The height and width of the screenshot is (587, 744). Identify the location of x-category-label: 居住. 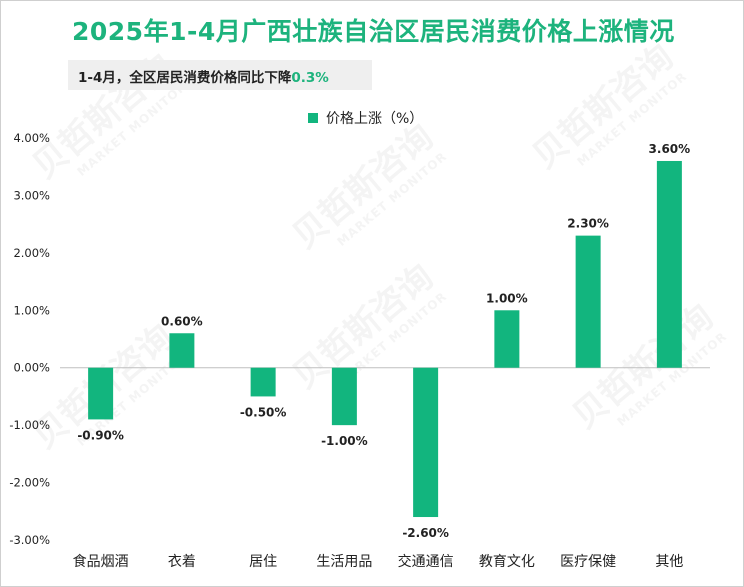
(263, 562).